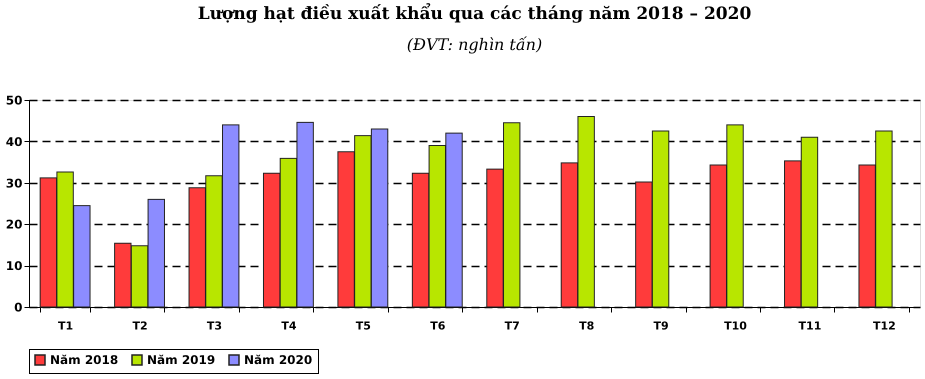  I want to click on x-tick-label: T8, so click(586, 326).